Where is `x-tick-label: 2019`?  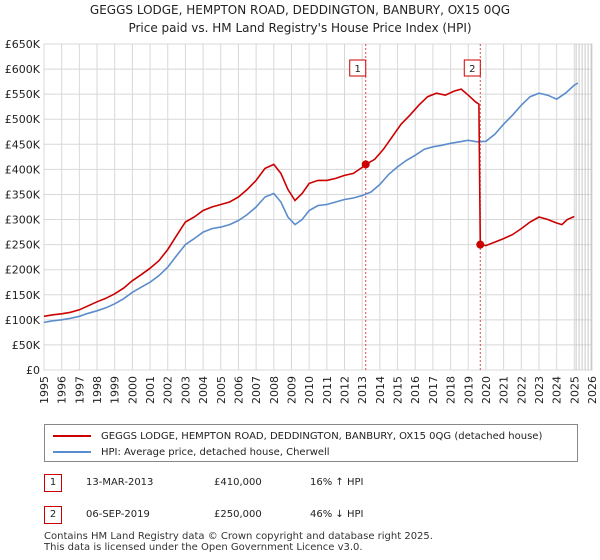 x-tick-label: 2019 is located at coordinates (468, 390).